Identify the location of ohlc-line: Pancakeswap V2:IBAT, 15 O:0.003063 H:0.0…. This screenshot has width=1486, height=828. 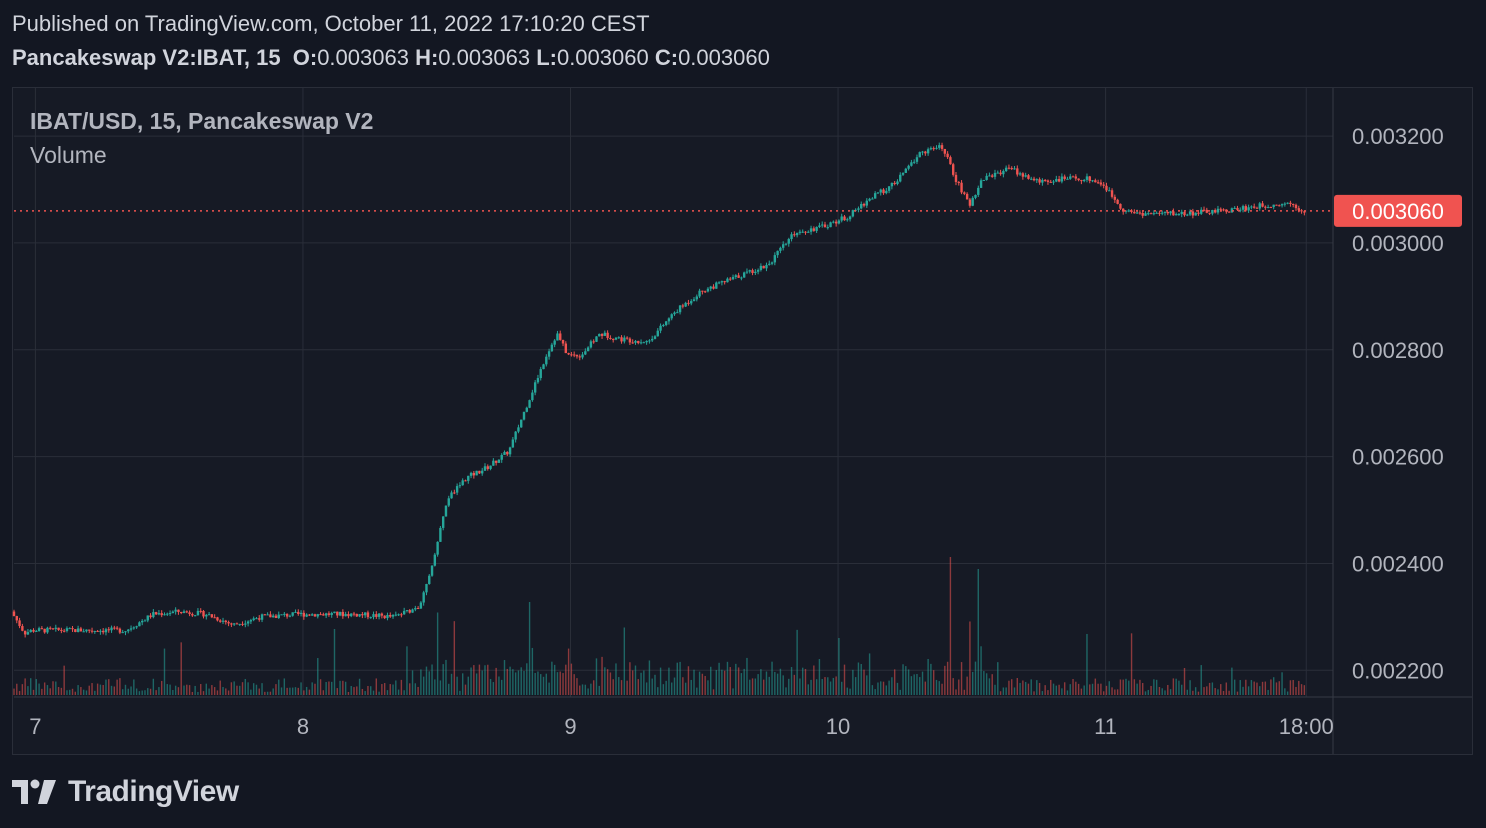
(391, 58).